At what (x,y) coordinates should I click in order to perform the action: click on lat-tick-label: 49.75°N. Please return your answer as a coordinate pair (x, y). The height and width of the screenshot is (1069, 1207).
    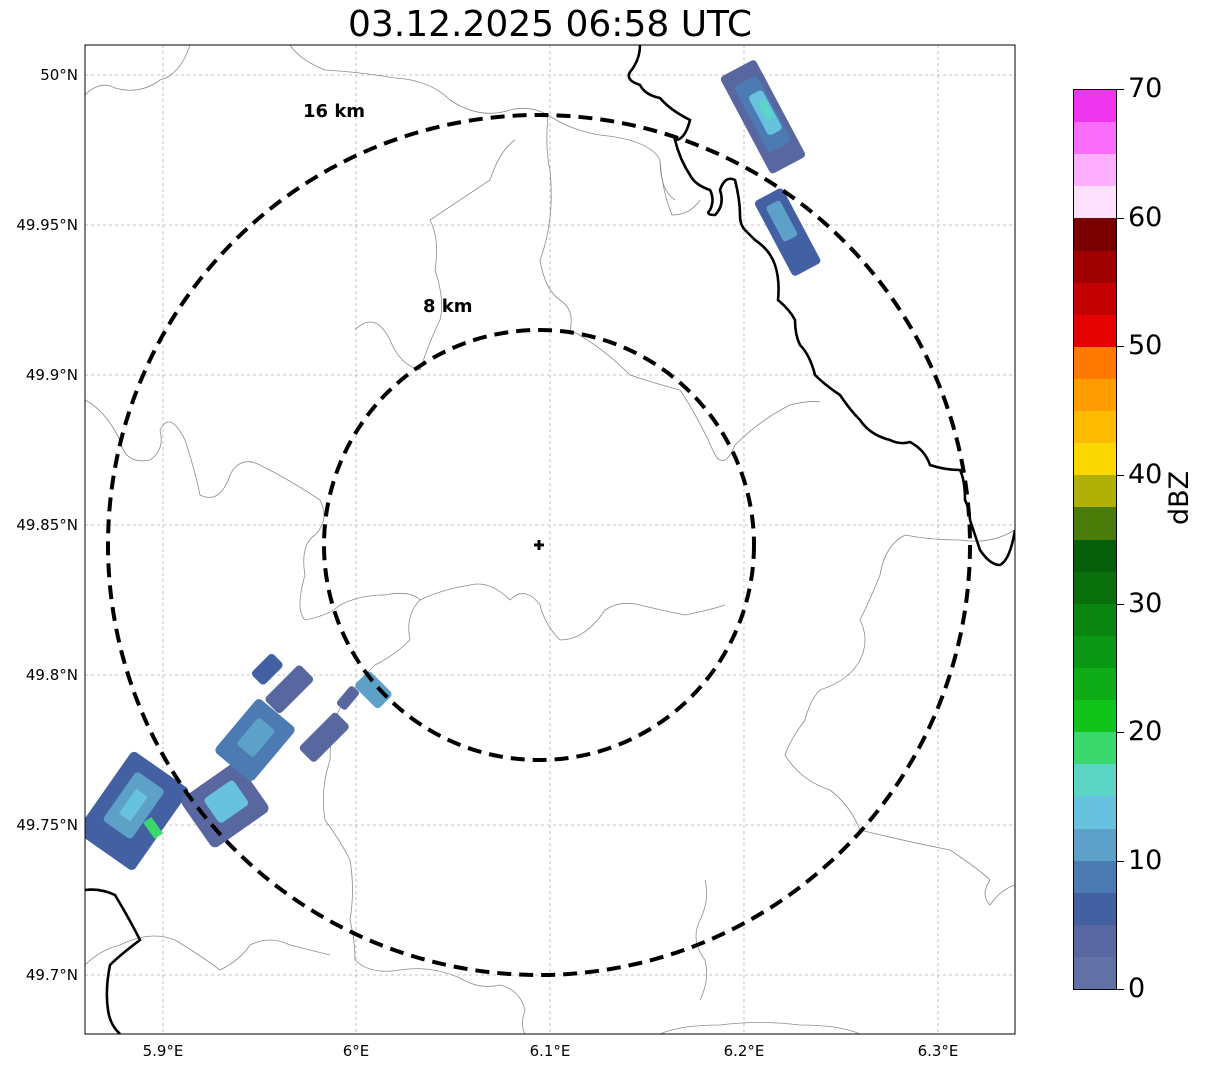
    Looking at the image, I should click on (47, 825).